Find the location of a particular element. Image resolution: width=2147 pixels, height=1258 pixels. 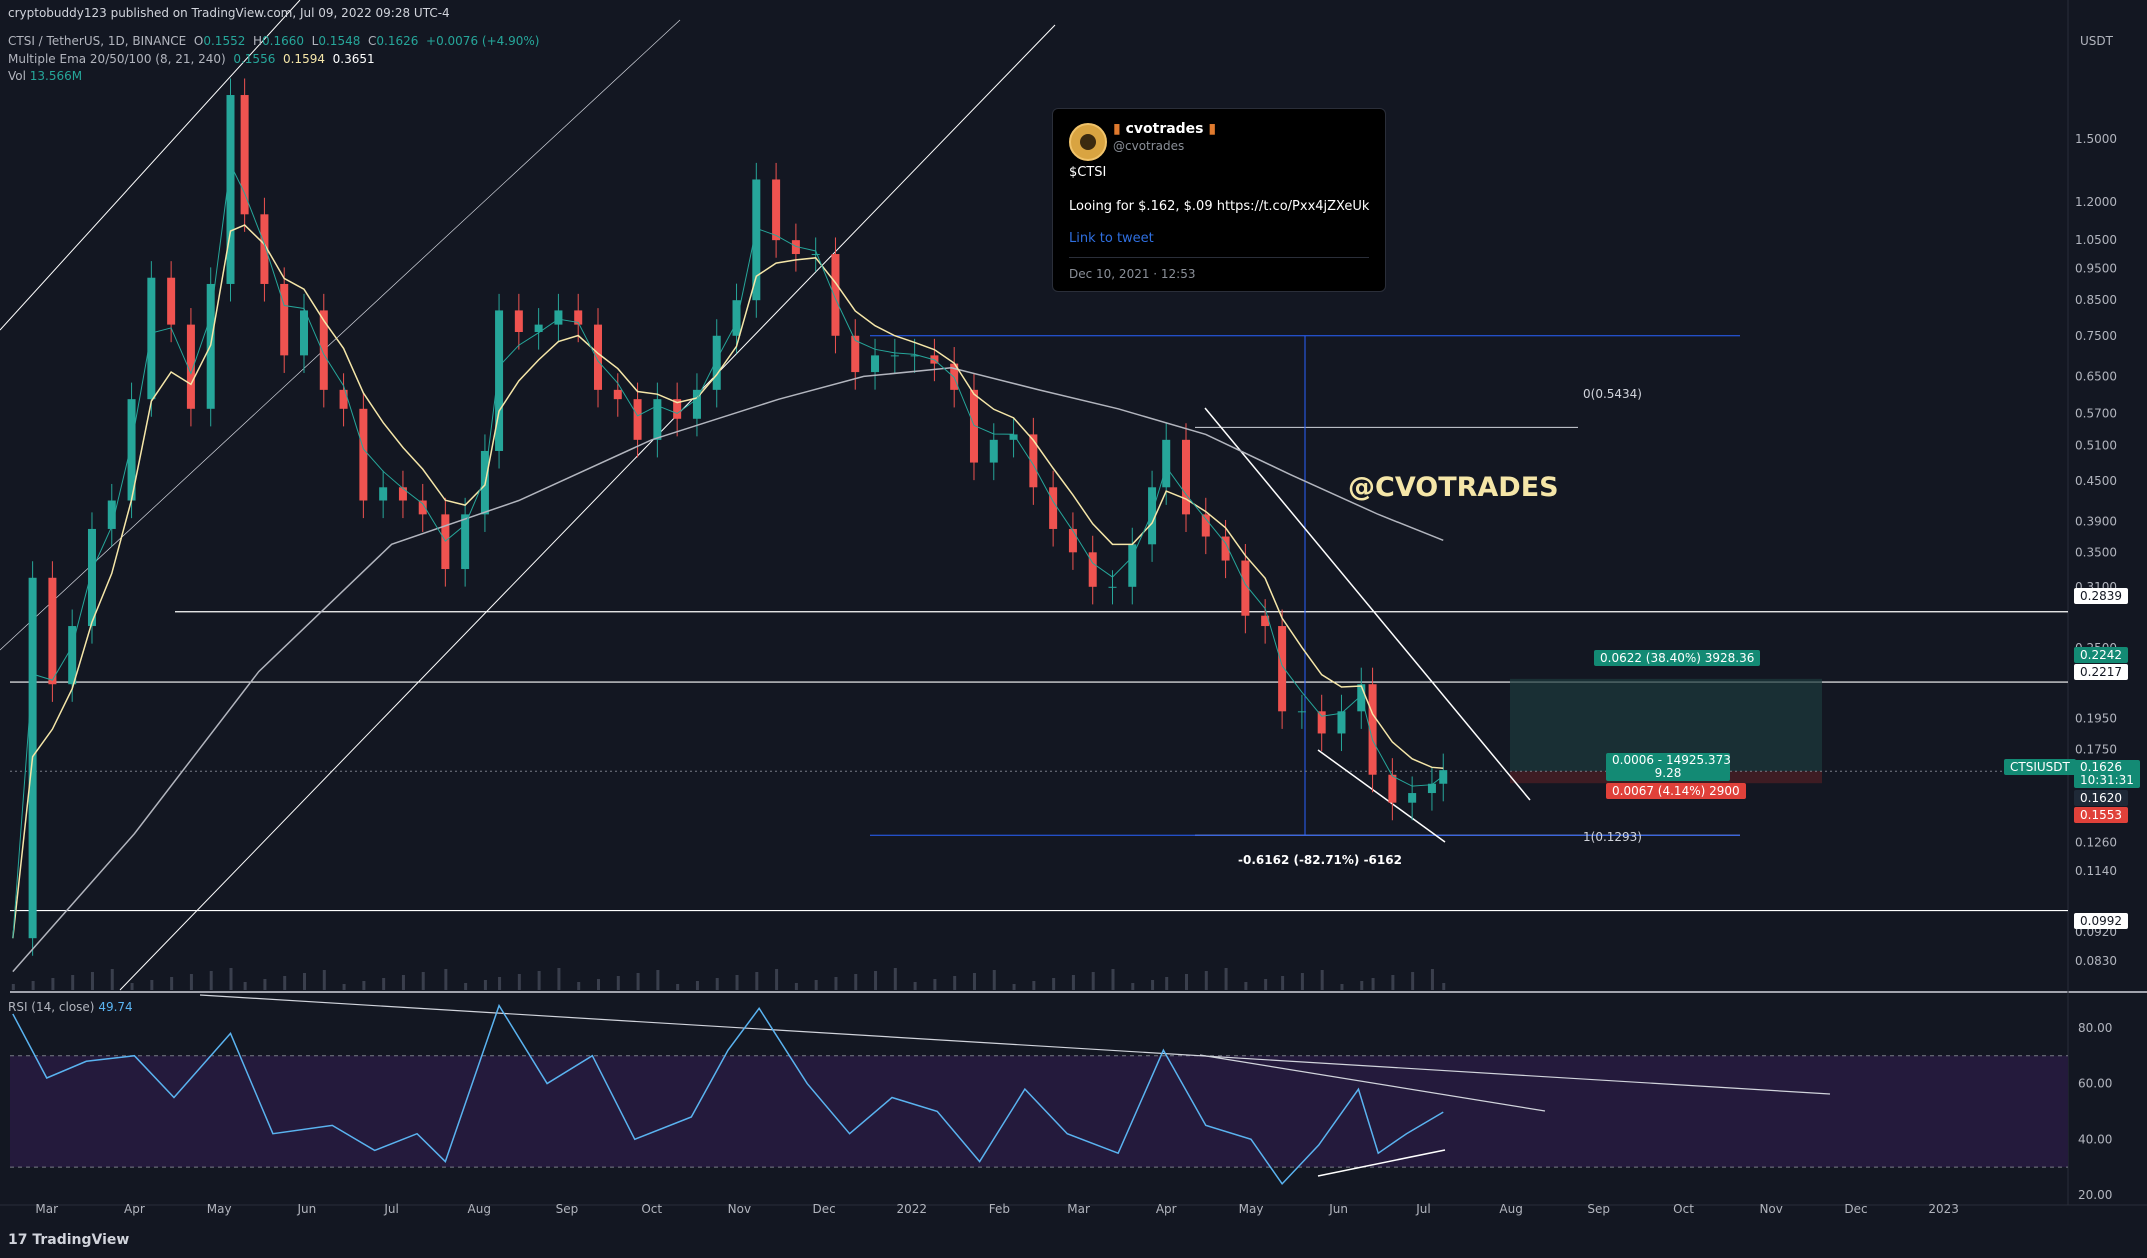

avatar is located at coordinates (1088, 142).